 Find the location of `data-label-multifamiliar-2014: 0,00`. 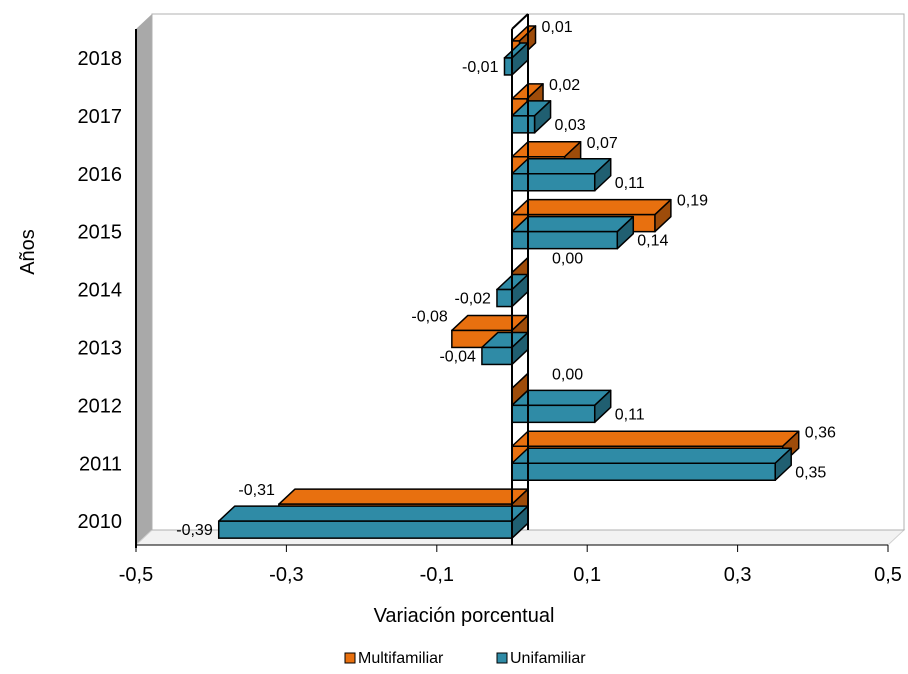

data-label-multifamiliar-2014: 0,00 is located at coordinates (567, 259).